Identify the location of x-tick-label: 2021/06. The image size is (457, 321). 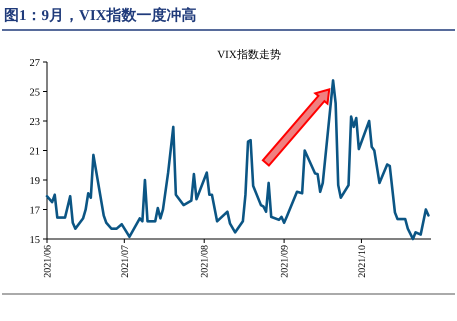
(48, 261).